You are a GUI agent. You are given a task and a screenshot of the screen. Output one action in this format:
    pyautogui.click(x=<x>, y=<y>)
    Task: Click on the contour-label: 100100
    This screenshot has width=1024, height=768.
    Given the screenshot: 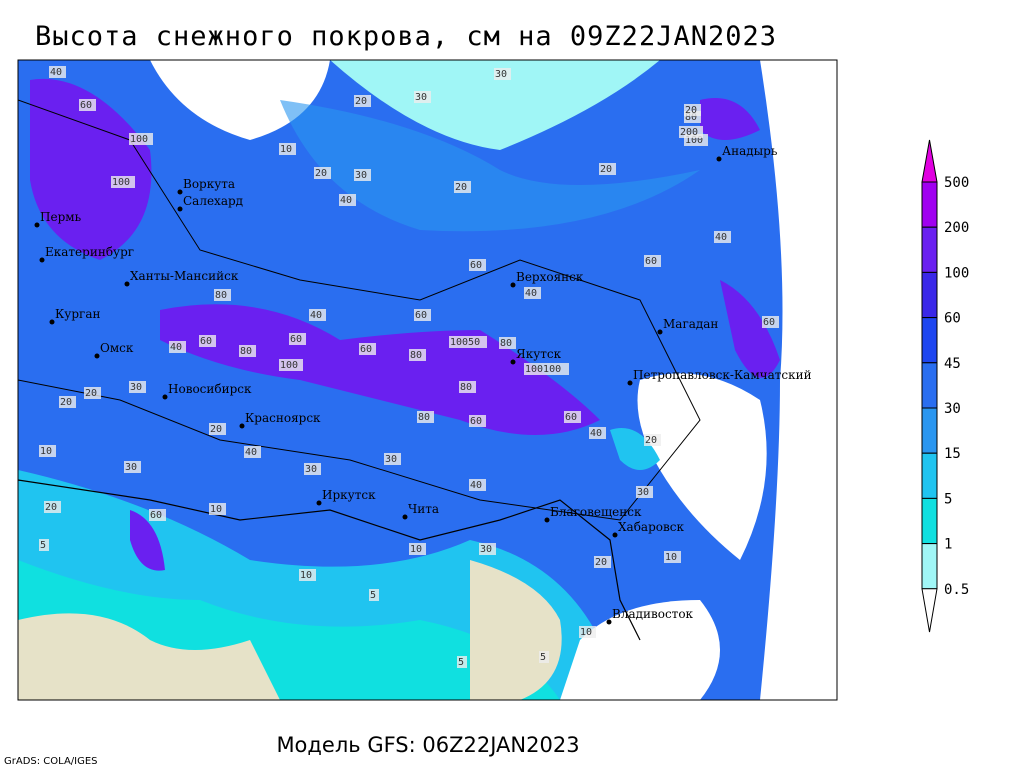 What is the action you would take?
    pyautogui.click(x=543, y=369)
    